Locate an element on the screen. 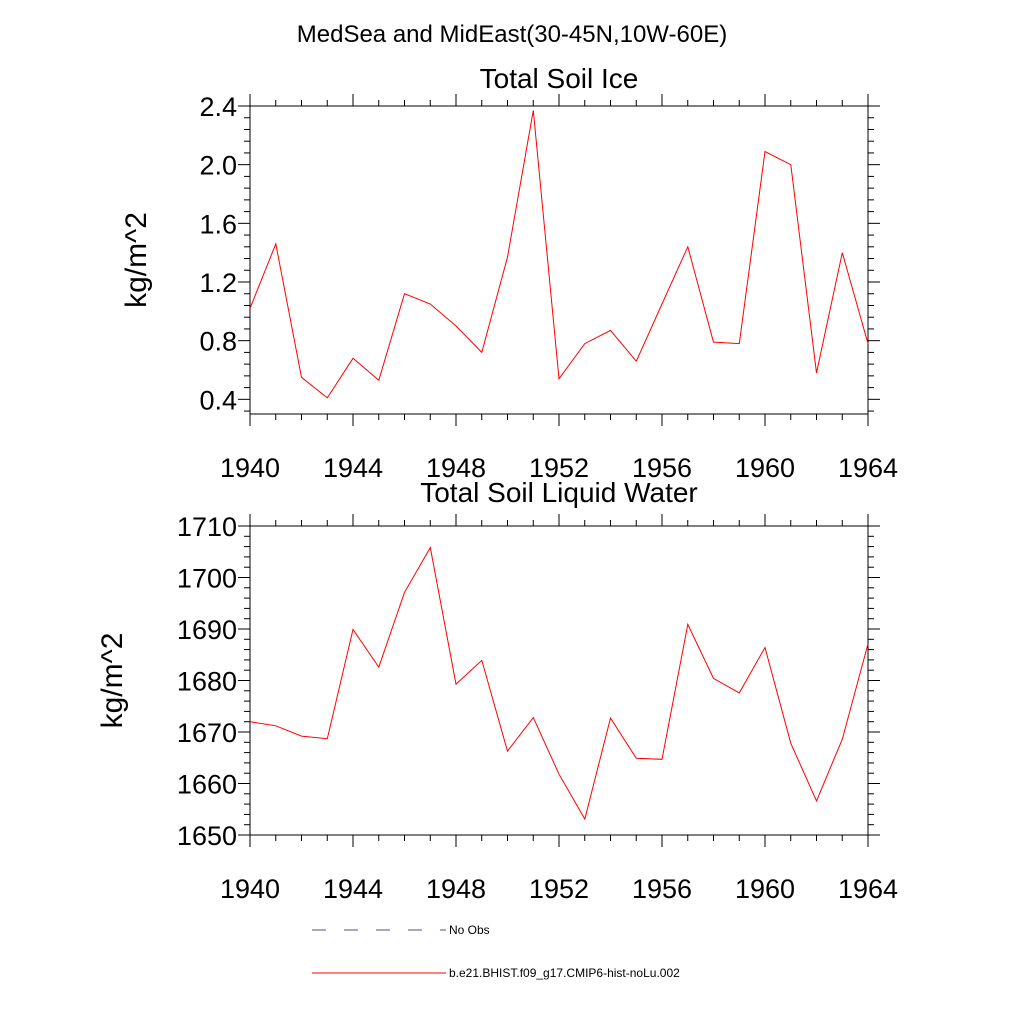  chart-title: Total Soil Liquid Water is located at coordinates (559, 492).